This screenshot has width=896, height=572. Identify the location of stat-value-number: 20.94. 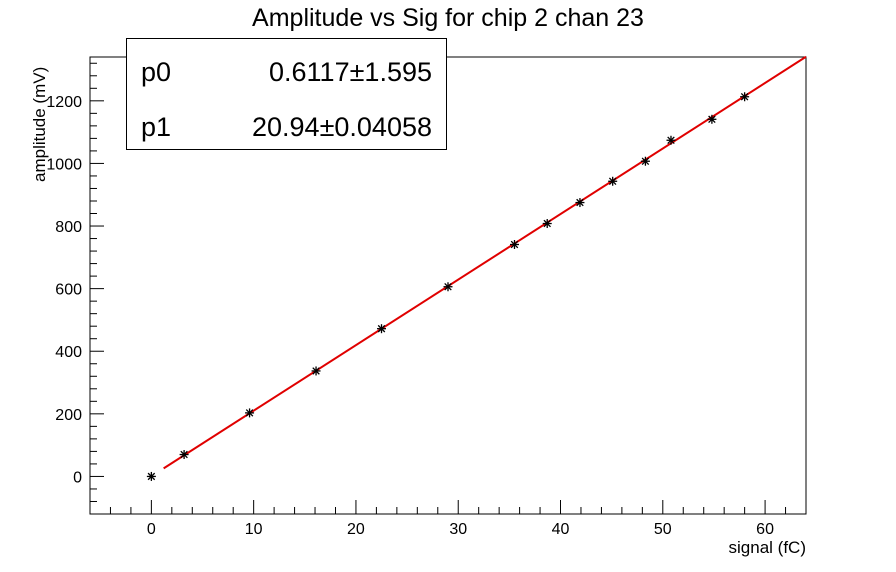
(285, 127).